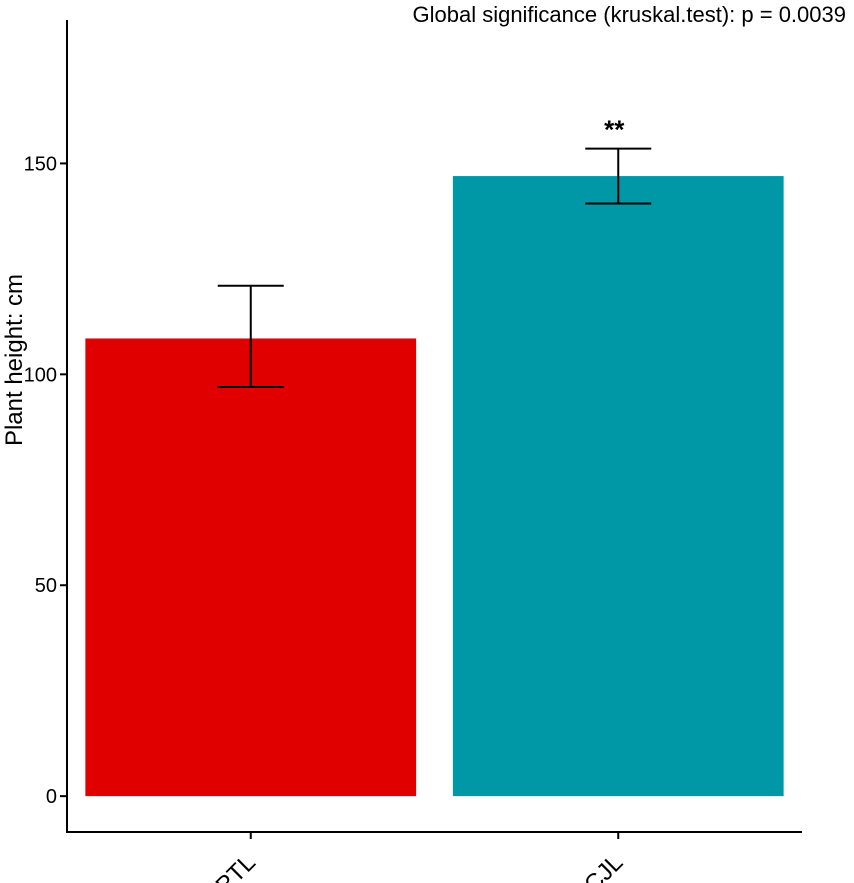  I want to click on error-bar-ptl, so click(250, 336).